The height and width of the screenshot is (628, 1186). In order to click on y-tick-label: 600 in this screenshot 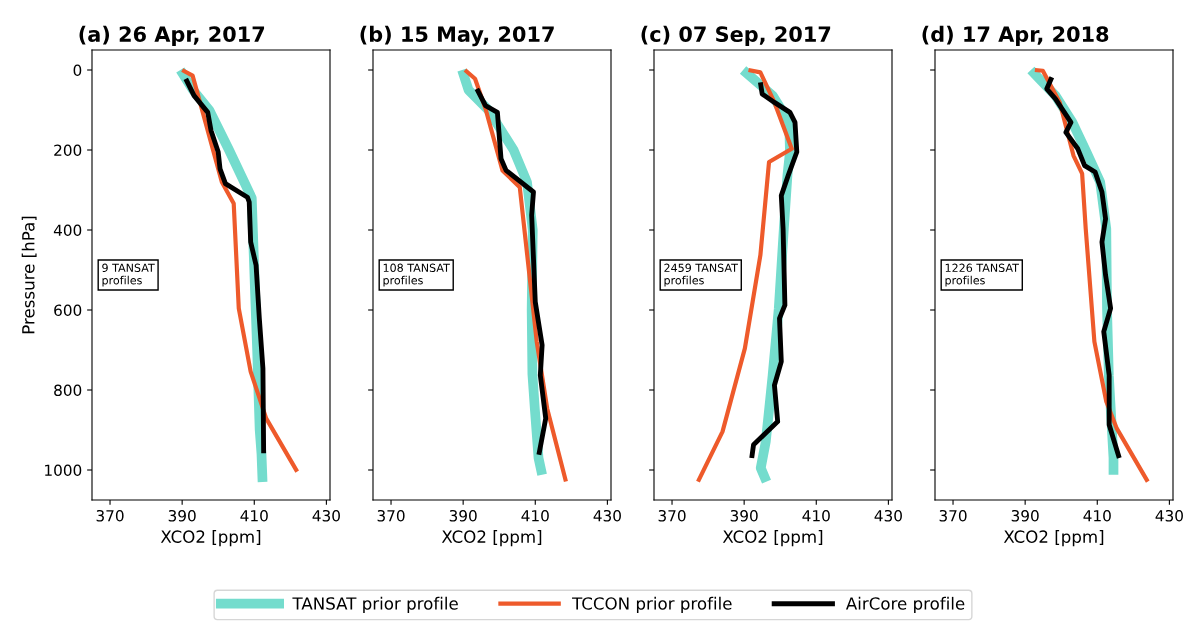, I will do `click(68, 310)`.